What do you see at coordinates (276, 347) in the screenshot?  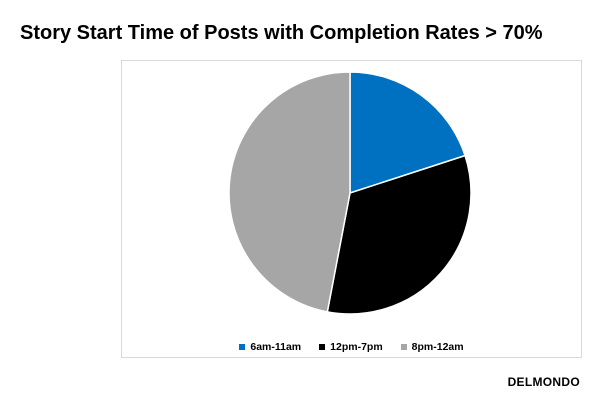 I see `legend-label: 6am-11am` at bounding box center [276, 347].